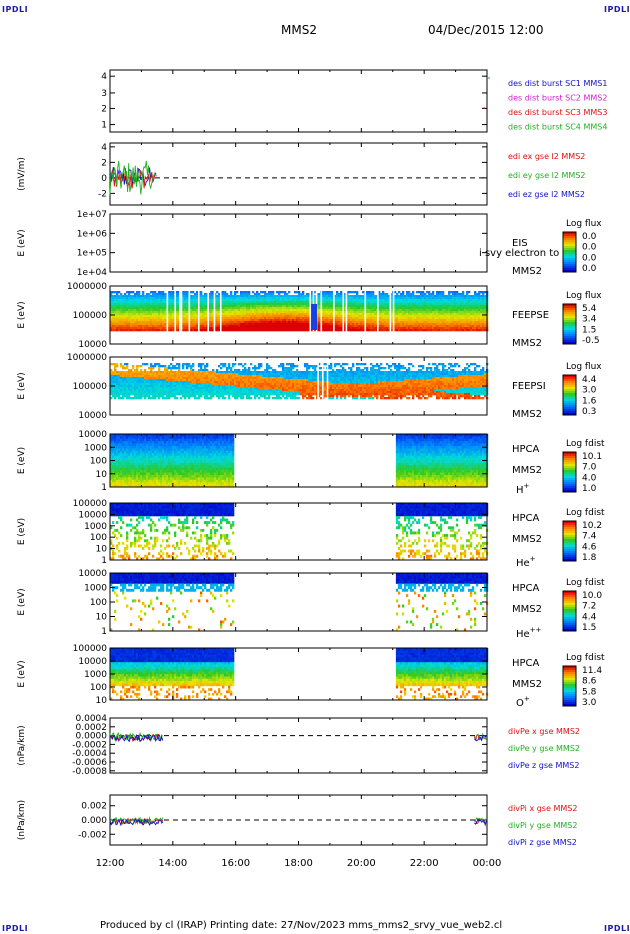  What do you see at coordinates (104, 148) in the screenshot?
I see `y-tick-label: 4` at bounding box center [104, 148].